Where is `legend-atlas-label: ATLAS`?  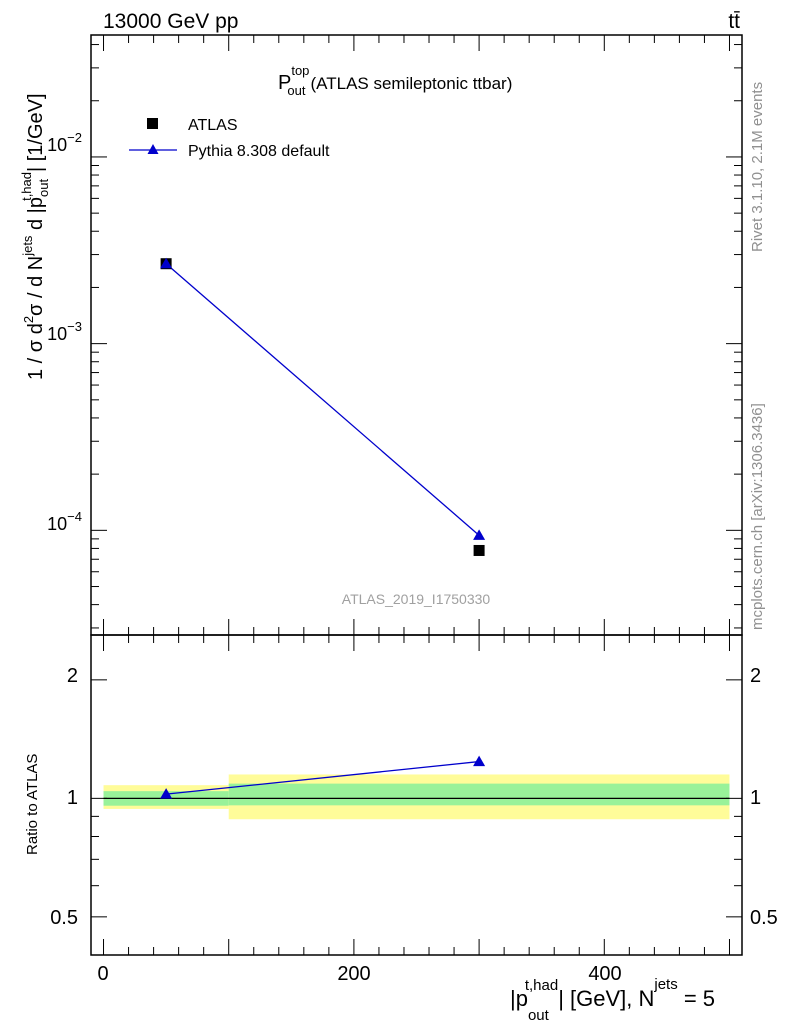
legend-atlas-label: ATLAS is located at coordinates (213, 125).